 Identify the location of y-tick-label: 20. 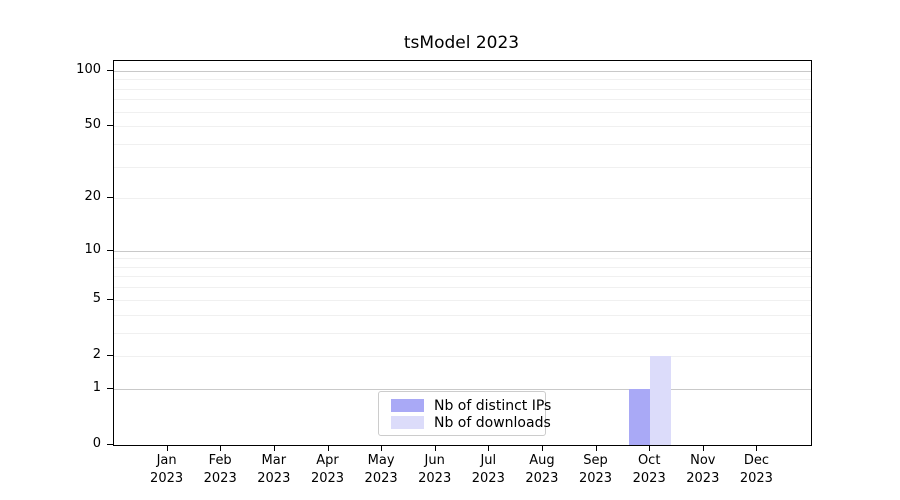
(92, 197).